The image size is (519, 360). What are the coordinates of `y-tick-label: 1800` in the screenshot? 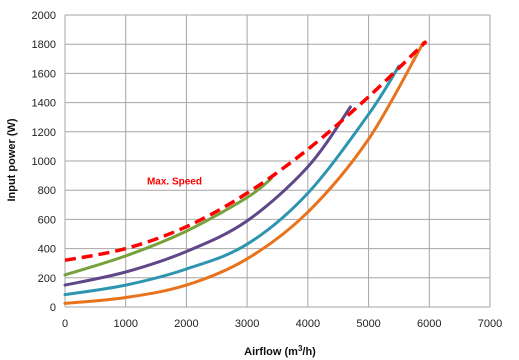 It's located at (44, 45).